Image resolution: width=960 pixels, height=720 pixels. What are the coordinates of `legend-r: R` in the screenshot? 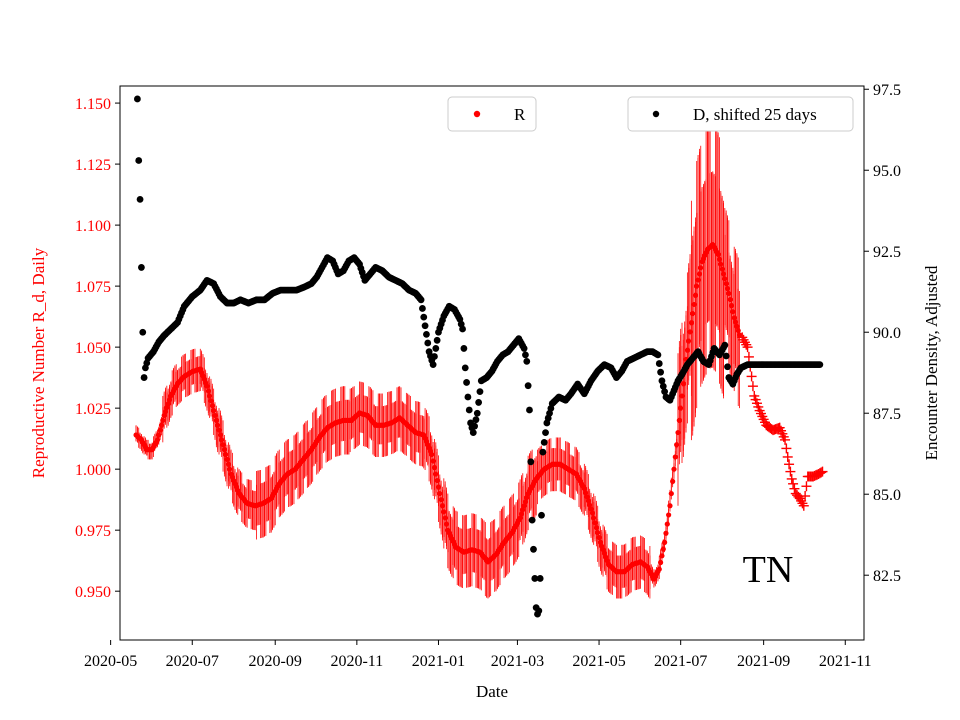 It's located at (492, 114).